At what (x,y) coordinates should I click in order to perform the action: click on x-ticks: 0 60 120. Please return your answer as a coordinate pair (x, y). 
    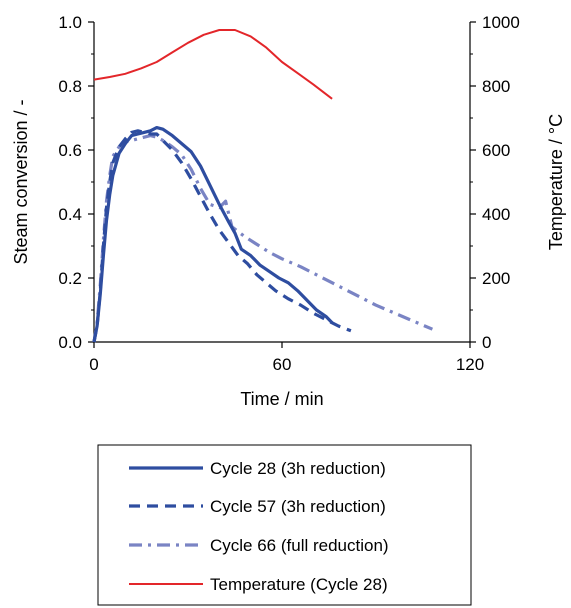
    Looking at the image, I should click on (286, 358).